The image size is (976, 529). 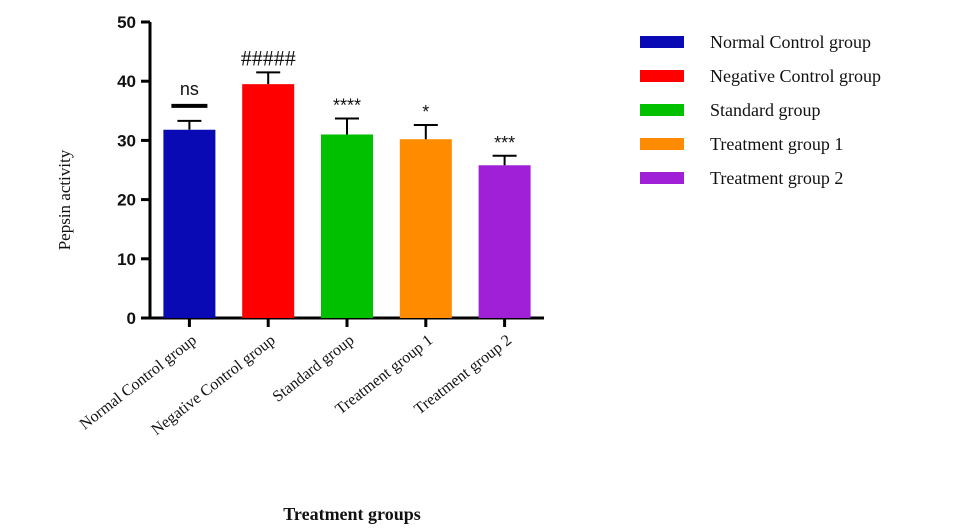 What do you see at coordinates (504, 143) in the screenshot?
I see `significance-label: ***` at bounding box center [504, 143].